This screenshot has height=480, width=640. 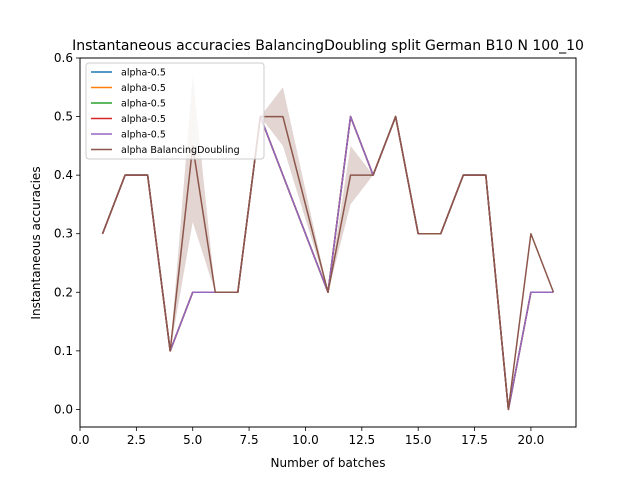 I want to click on y-tick-label: 0.4, so click(x=63, y=175).